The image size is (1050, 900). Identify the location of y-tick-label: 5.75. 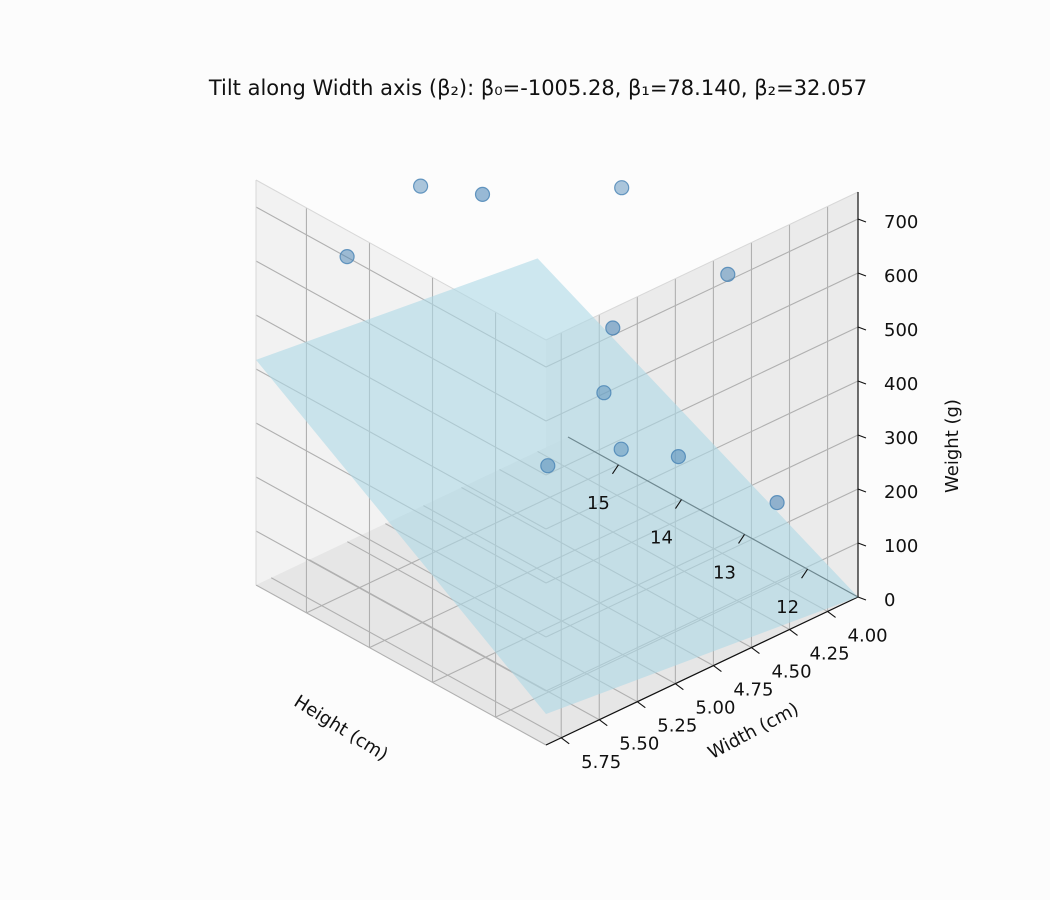
(601, 762).